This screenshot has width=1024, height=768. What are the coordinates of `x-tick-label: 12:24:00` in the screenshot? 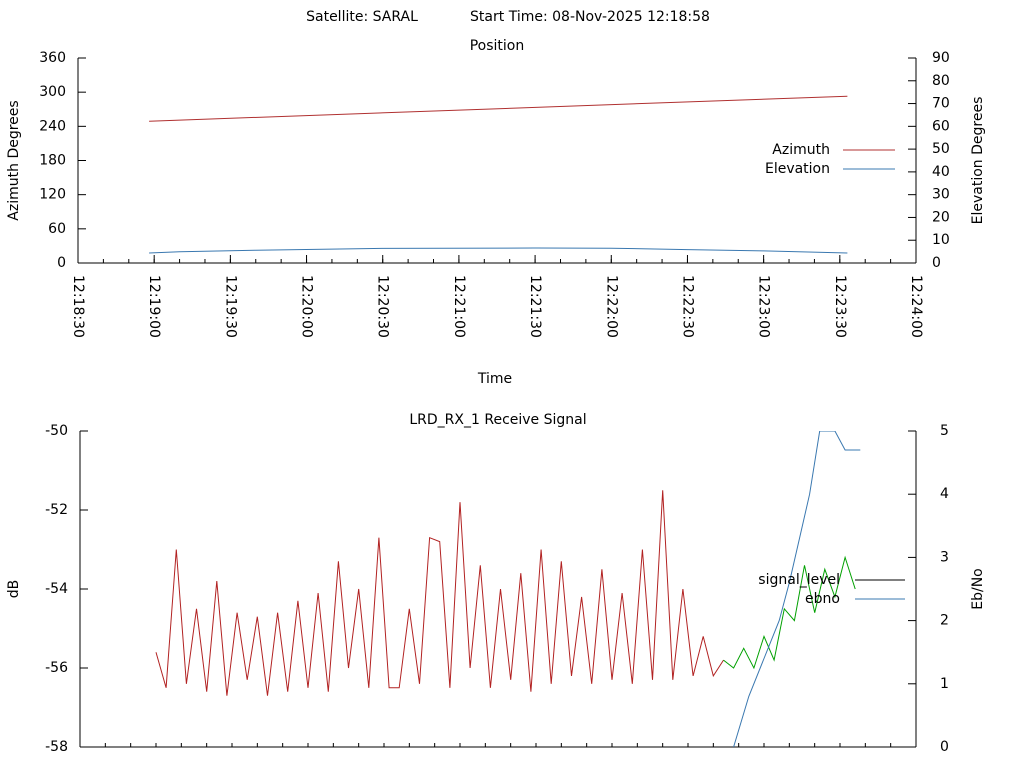 It's located at (916, 306).